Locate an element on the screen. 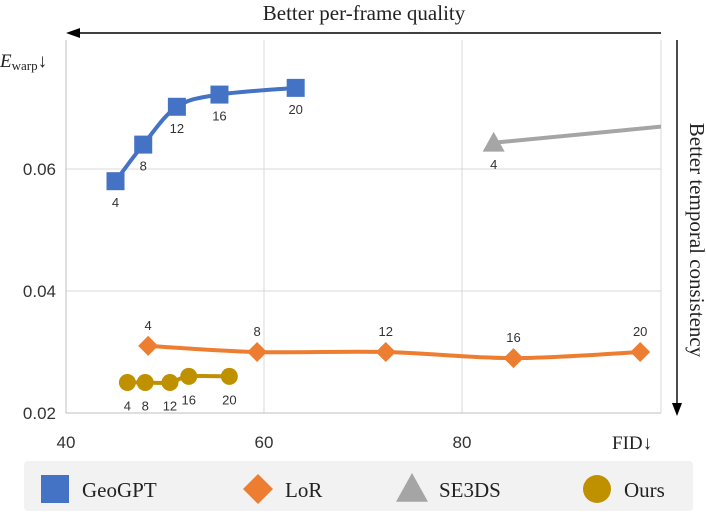 The image size is (706, 514). point-label-geogpt: 4 is located at coordinates (115, 202).